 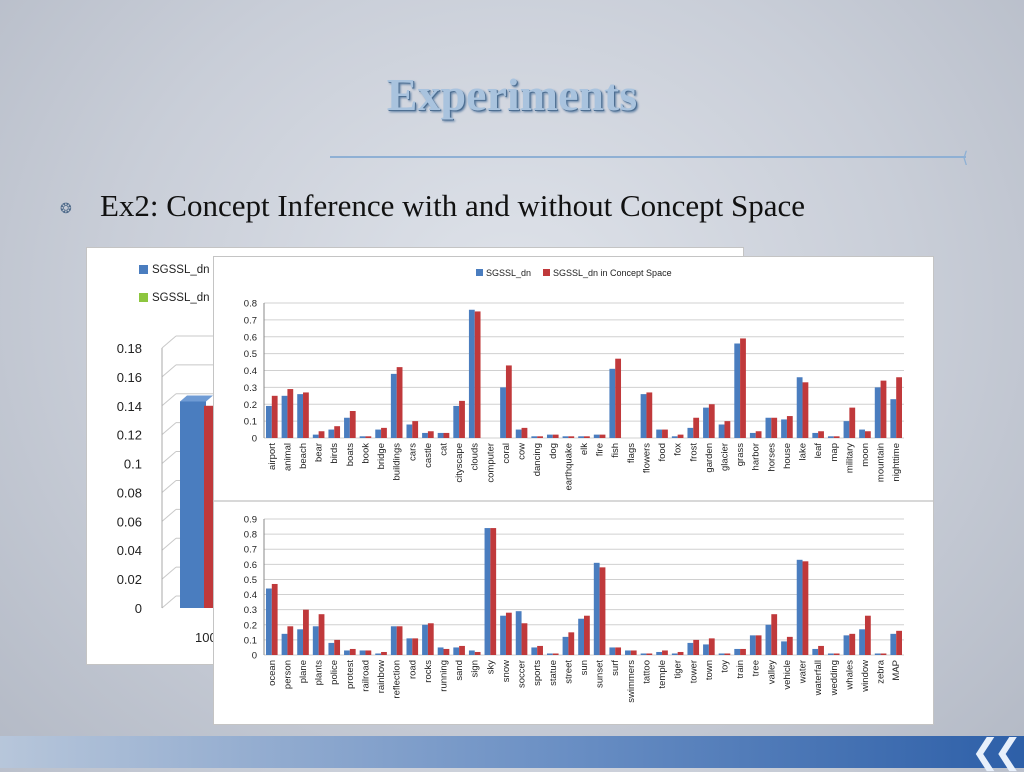 What do you see at coordinates (303, 671) in the screenshot?
I see `bottom-x-tick-label: plane` at bounding box center [303, 671].